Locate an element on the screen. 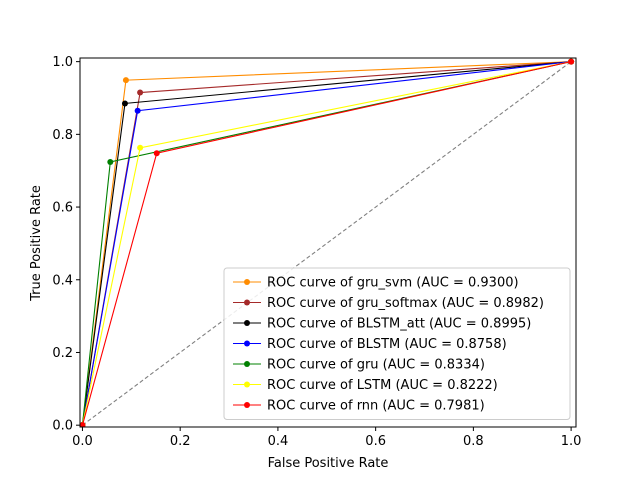 The image size is (640, 480). legend-label-6: ROC curve of rnn (AUC = 0.7981) is located at coordinates (376, 406).